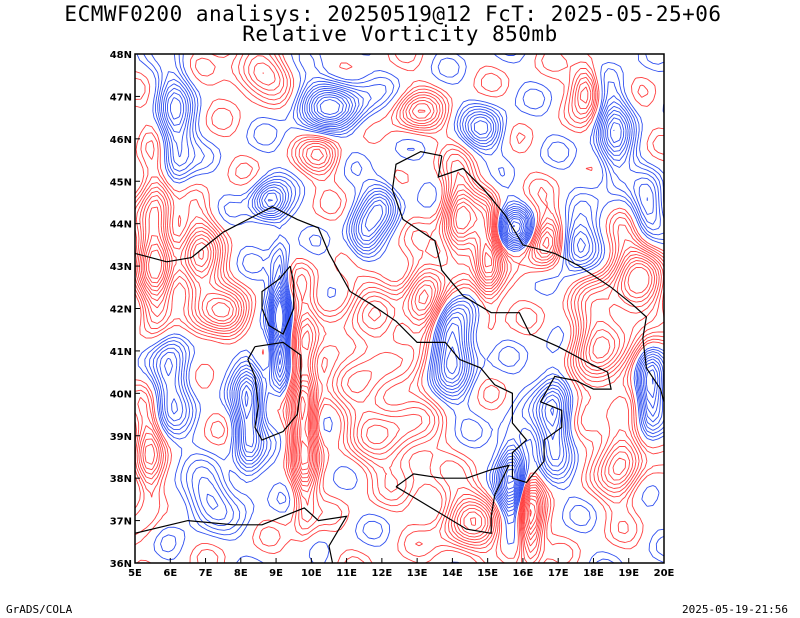 The height and width of the screenshot is (618, 800). Describe the element at coordinates (121, 479) in the screenshot. I see `lat-label: 38N` at that location.